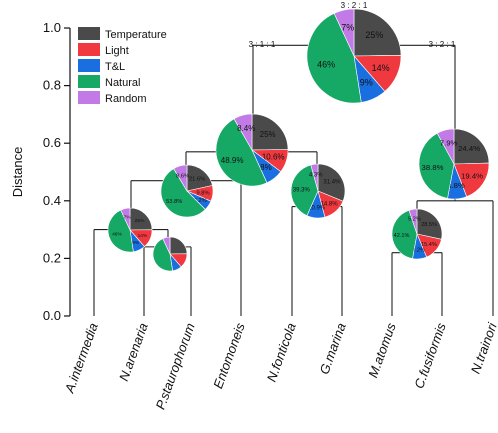 Image resolution: width=498 pixels, height=433 pixels. What do you see at coordinates (430, 355) in the screenshot?
I see `taxon-label: C.fusiformis` at bounding box center [430, 355].